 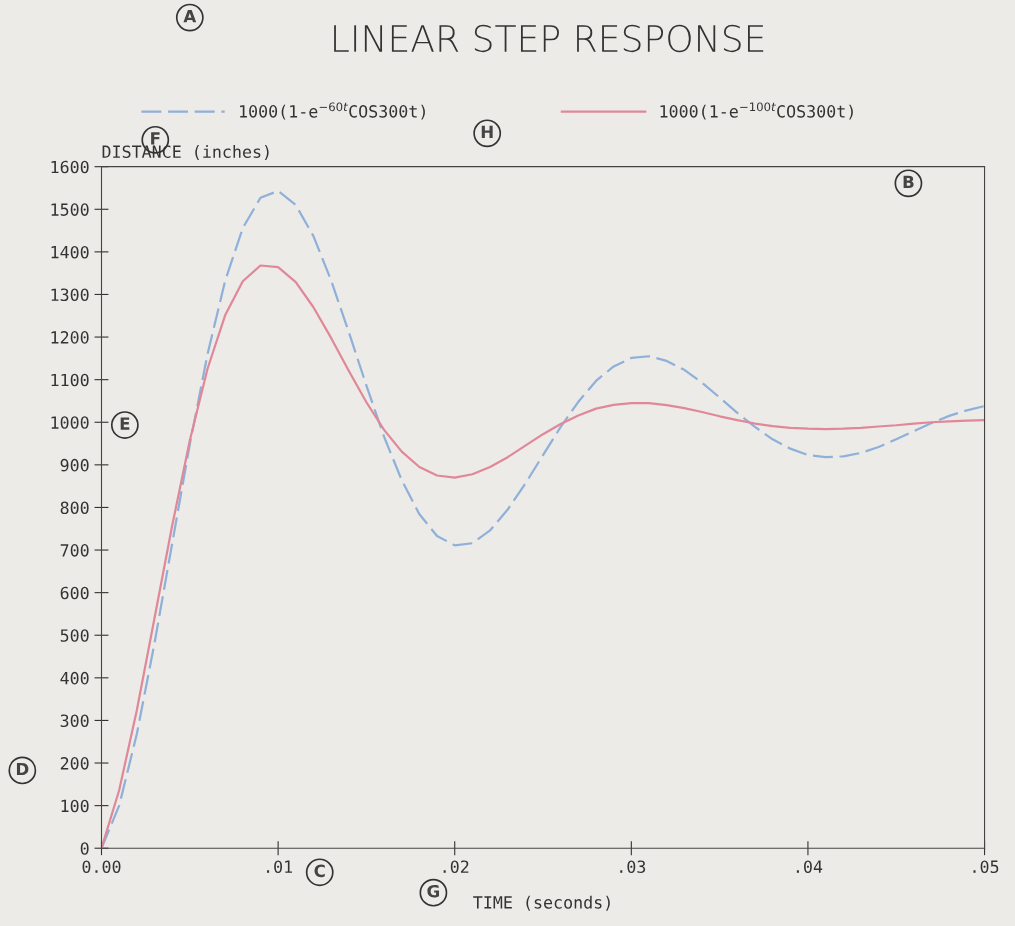 I want to click on y-tick-label: 0, so click(x=84, y=848).